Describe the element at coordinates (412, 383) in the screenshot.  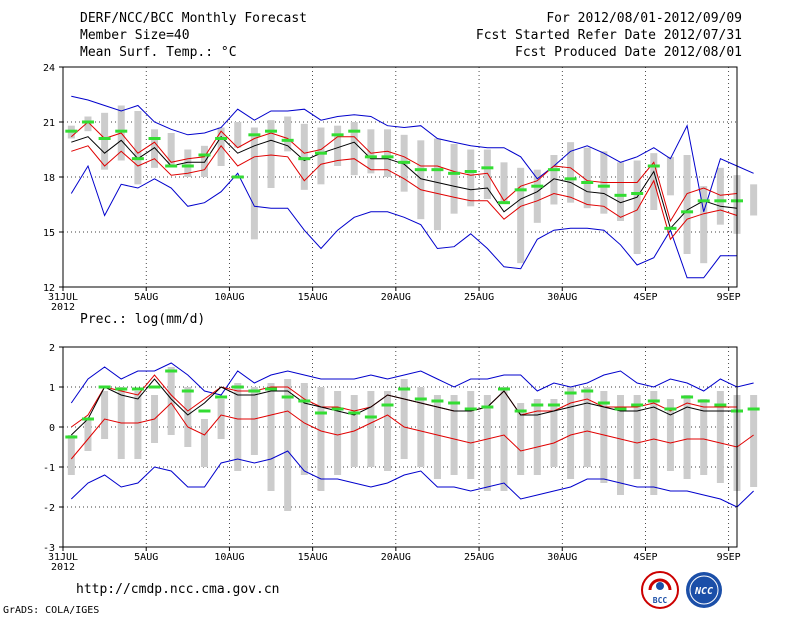
I see `series-line-max` at that location.